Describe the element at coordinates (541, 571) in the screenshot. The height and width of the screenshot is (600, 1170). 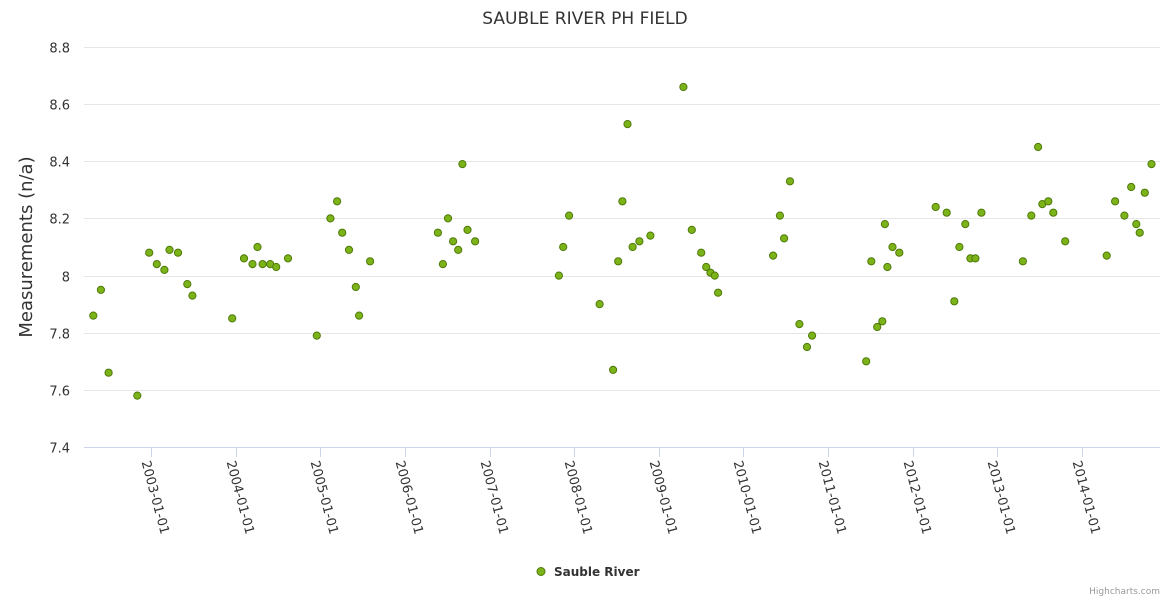
I see `legend-marker-icon` at that location.